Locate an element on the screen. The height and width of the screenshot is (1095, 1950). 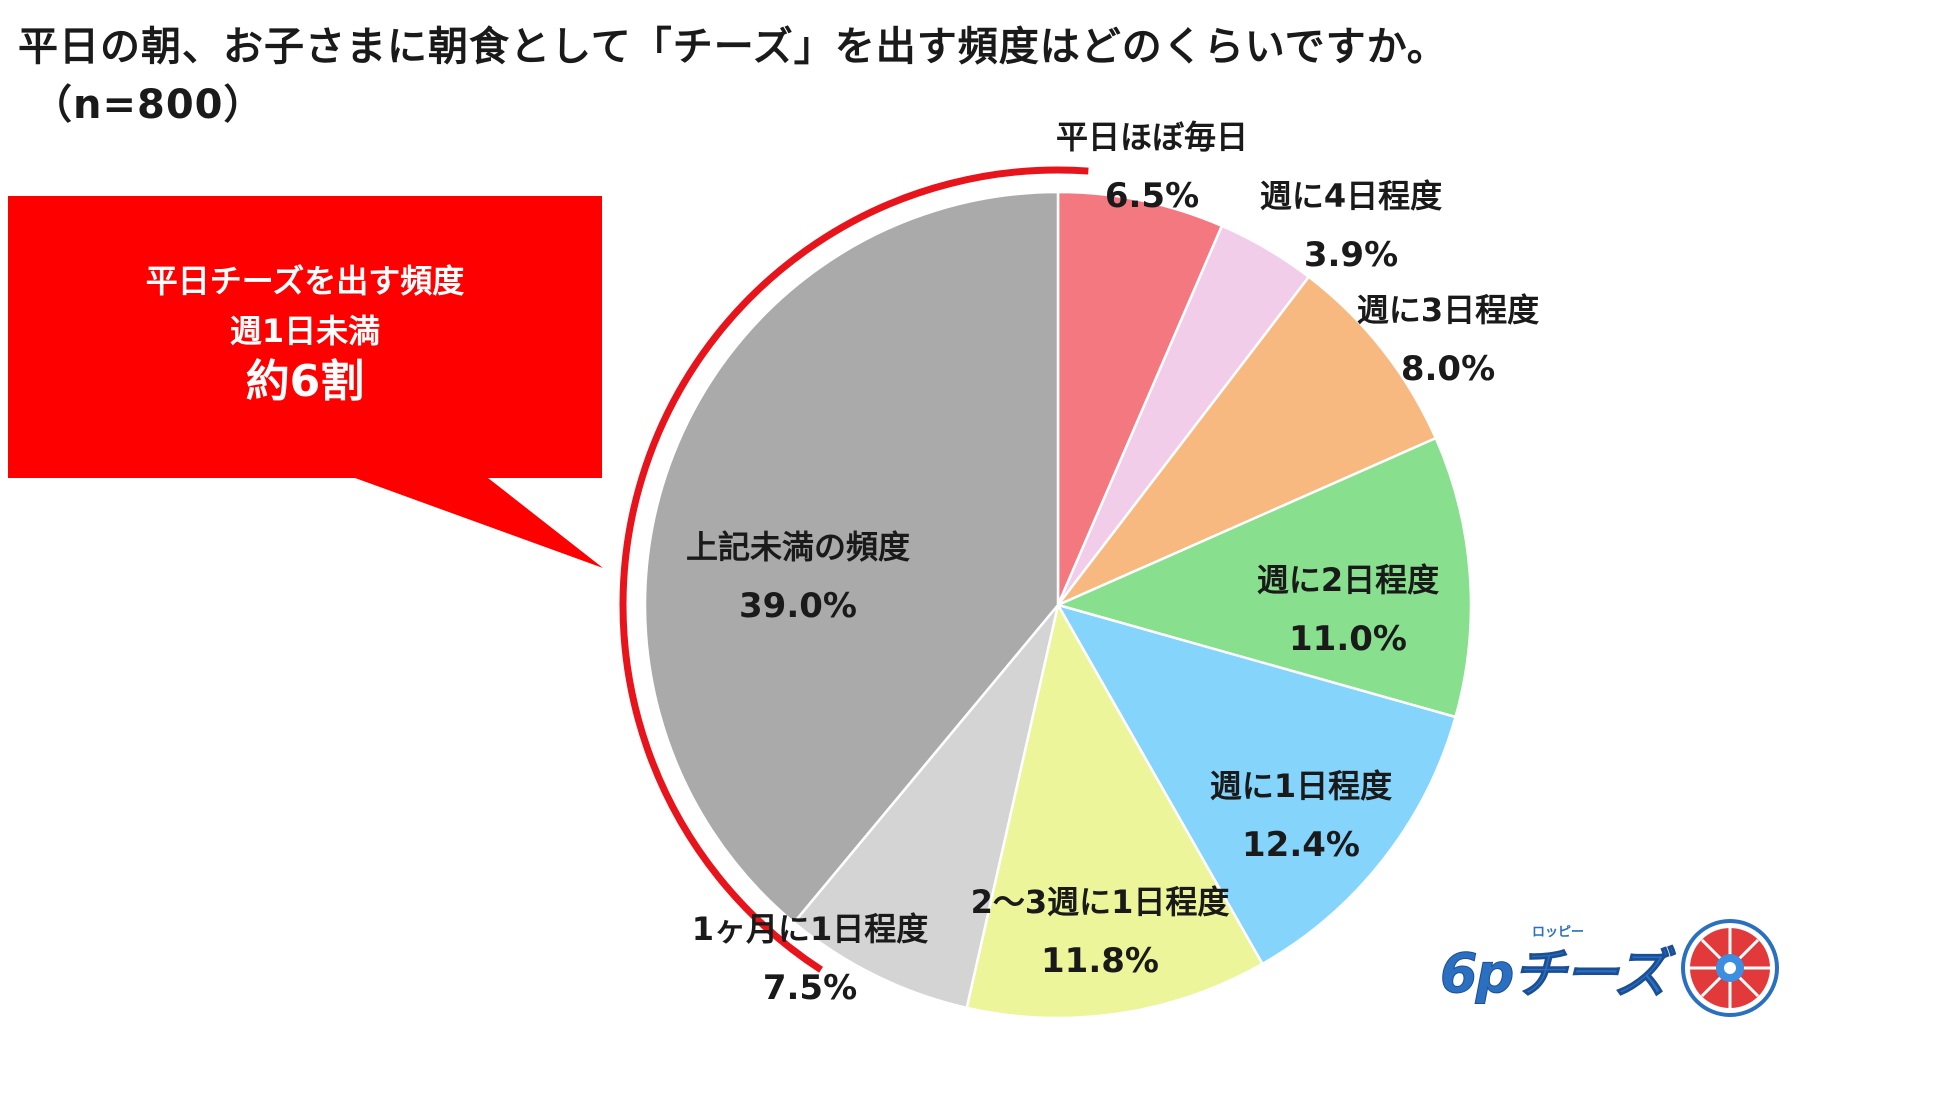
callout-line-3: 約6割 is located at coordinates (305, 381).